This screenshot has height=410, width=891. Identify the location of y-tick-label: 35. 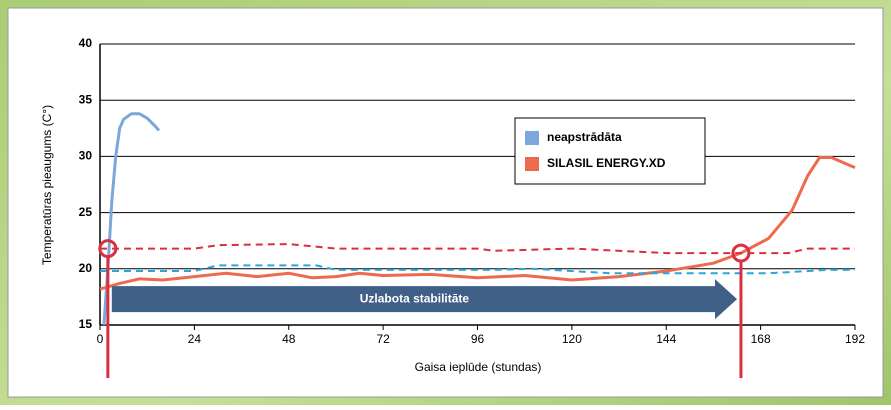
(86, 99).